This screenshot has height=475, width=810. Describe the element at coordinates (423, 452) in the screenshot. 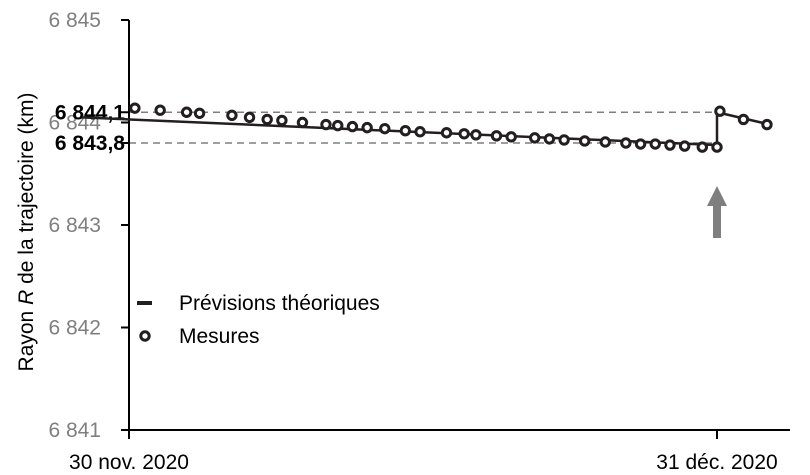

I see `x-ticks: 30 nov. 2020 31 déc. 2020` at that location.